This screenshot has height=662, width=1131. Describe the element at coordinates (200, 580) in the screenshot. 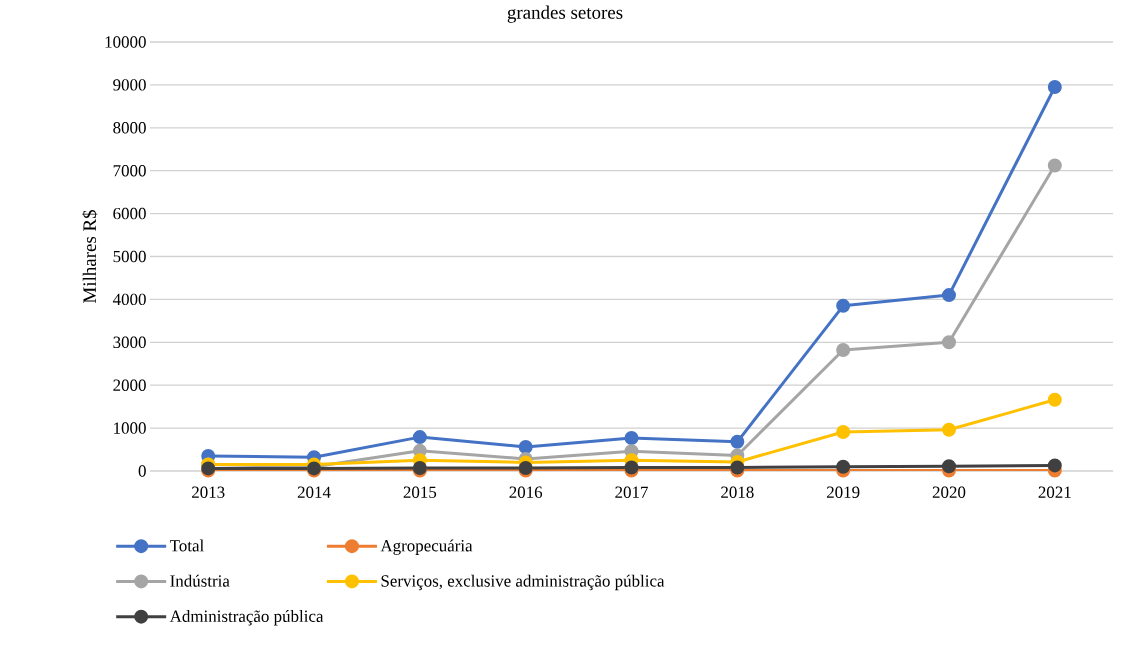

I see `legend-label: Indústria` at that location.